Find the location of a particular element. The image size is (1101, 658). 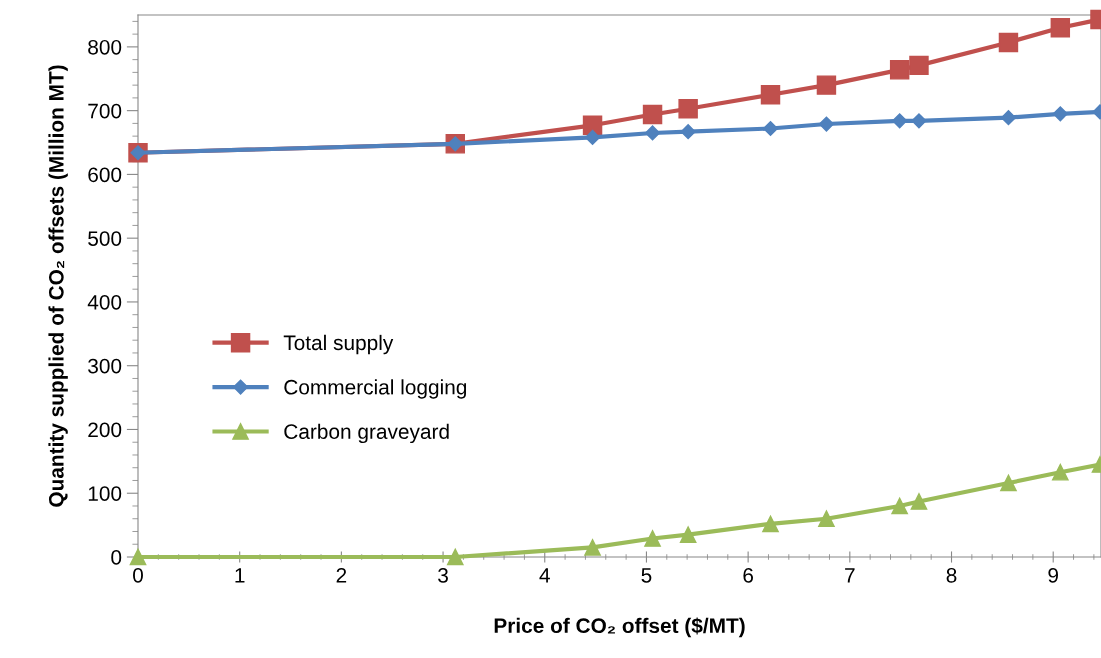

y-tick-label: 100 is located at coordinates (105, 493).